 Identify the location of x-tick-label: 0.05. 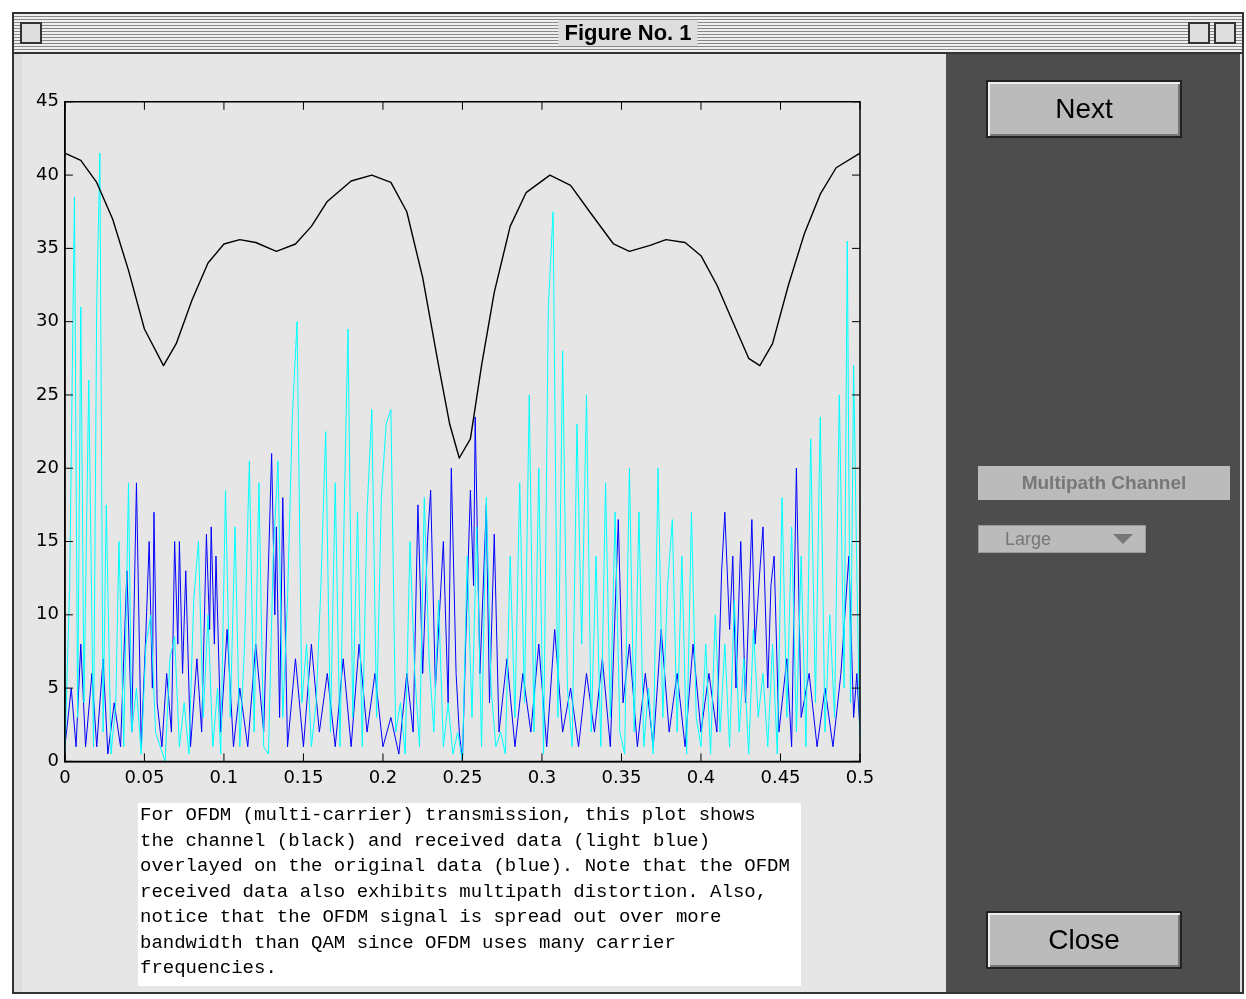
(144, 776).